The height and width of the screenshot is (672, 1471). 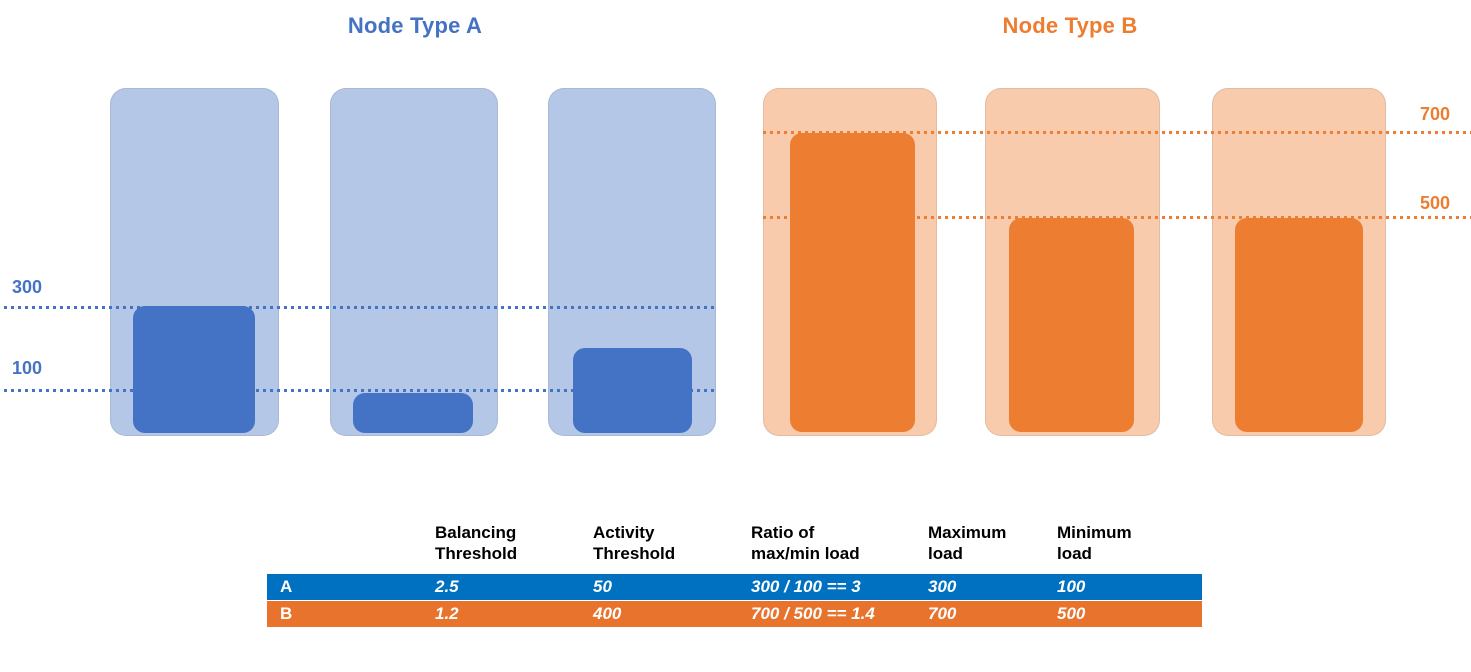 What do you see at coordinates (805, 543) in the screenshot?
I see `header-ratio-max-min-load: Ratio of max/min load` at bounding box center [805, 543].